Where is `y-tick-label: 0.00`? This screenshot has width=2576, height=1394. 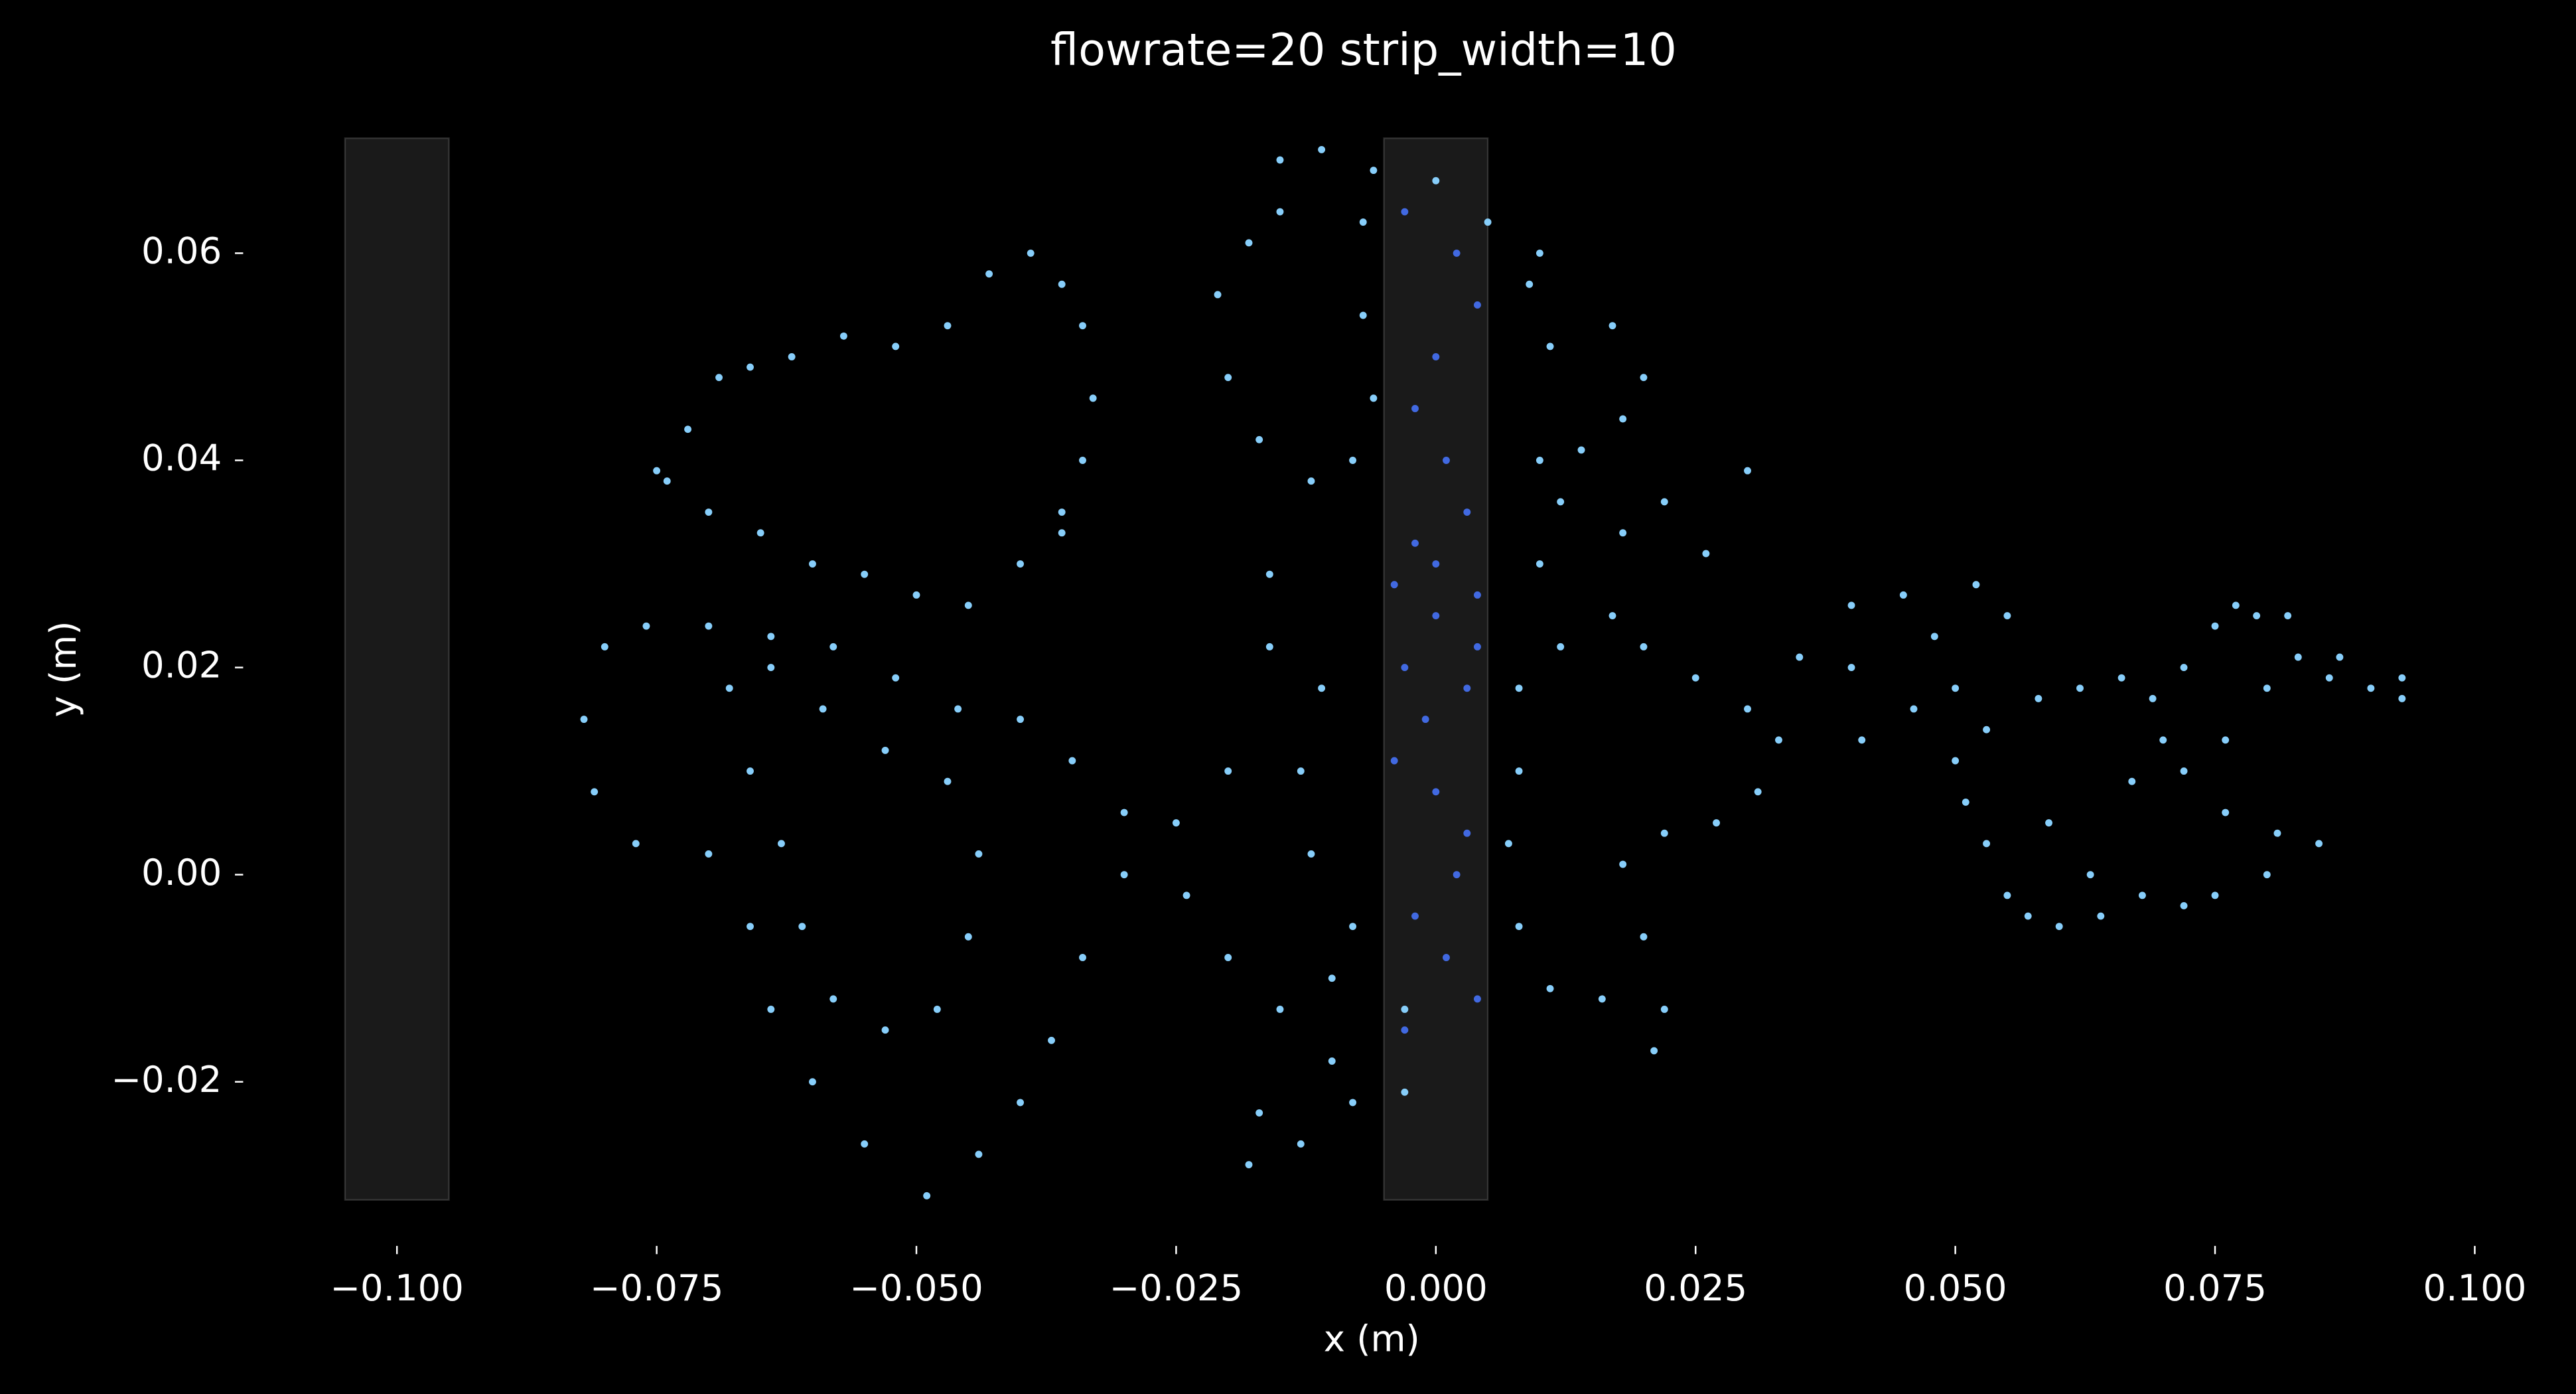
y-tick-label: 0.00 is located at coordinates (182, 872).